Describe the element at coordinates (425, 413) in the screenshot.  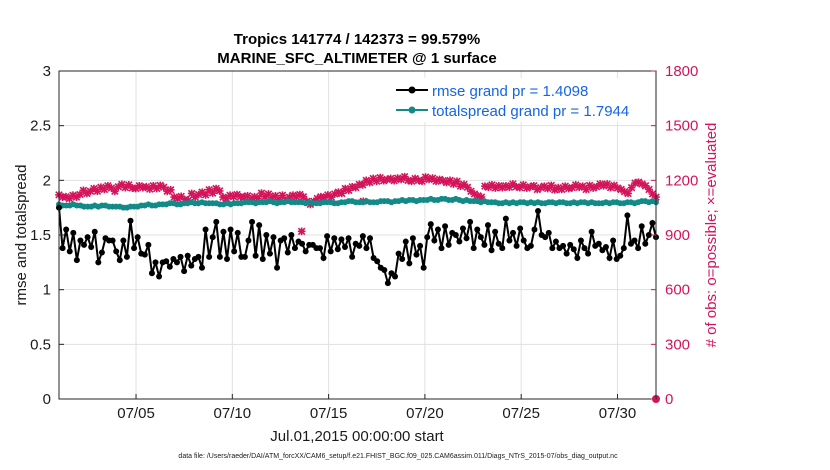
I see `x-tick-label: 07/20` at that location.